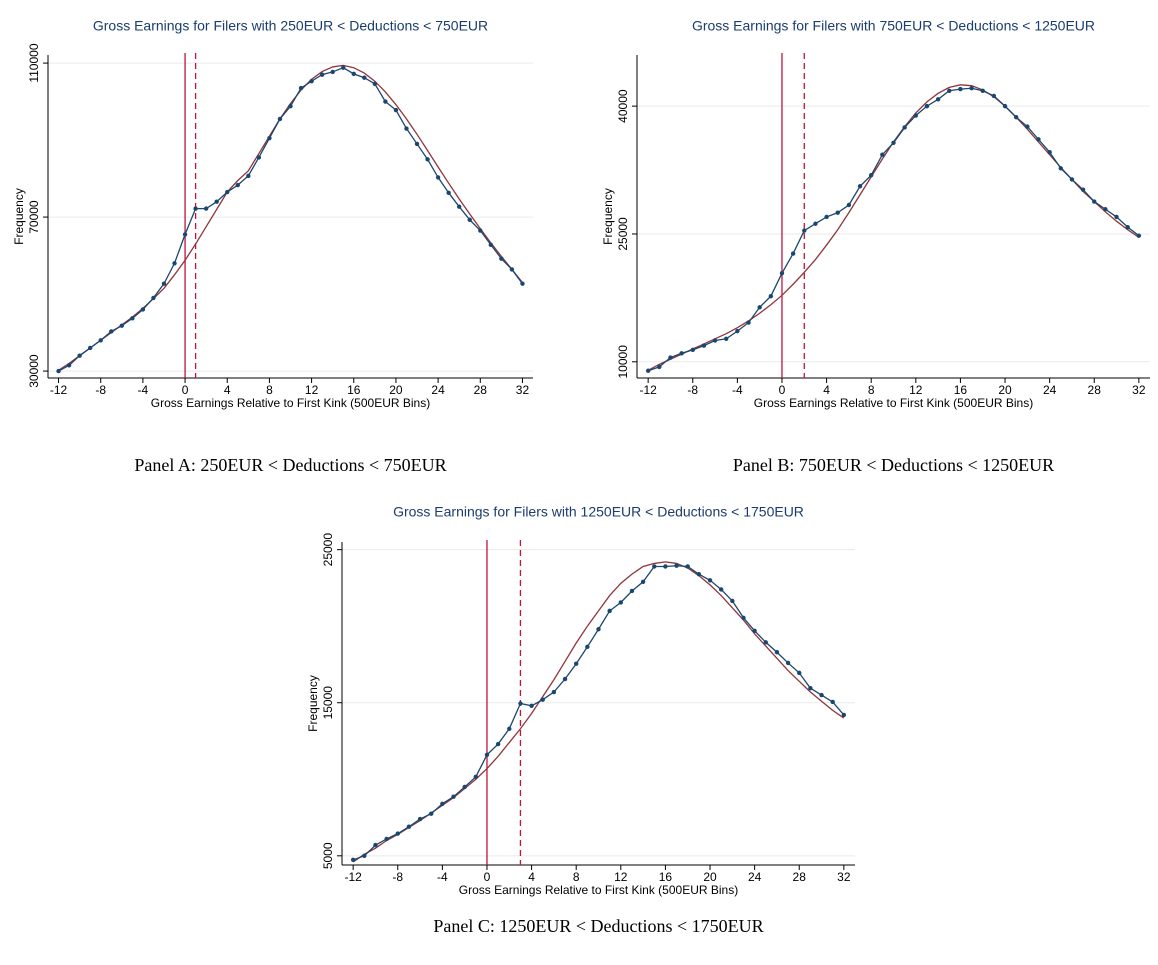 The height and width of the screenshot is (965, 1158). Describe the element at coordinates (598, 926) in the screenshot. I see `caption: Panel C: 1250EUR < Deductions < 1750EUR` at that location.